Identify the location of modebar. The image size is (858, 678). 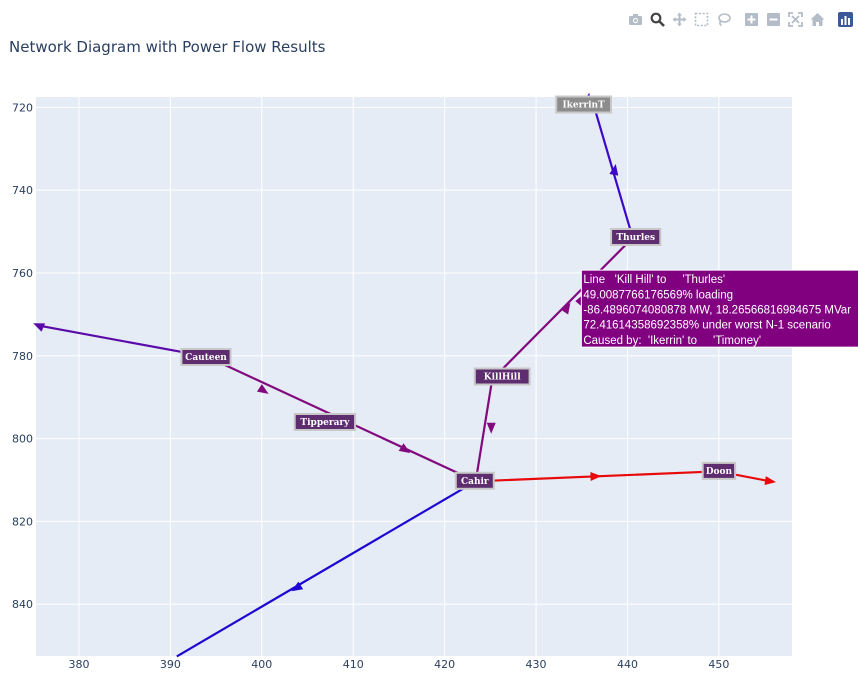
(740, 19).